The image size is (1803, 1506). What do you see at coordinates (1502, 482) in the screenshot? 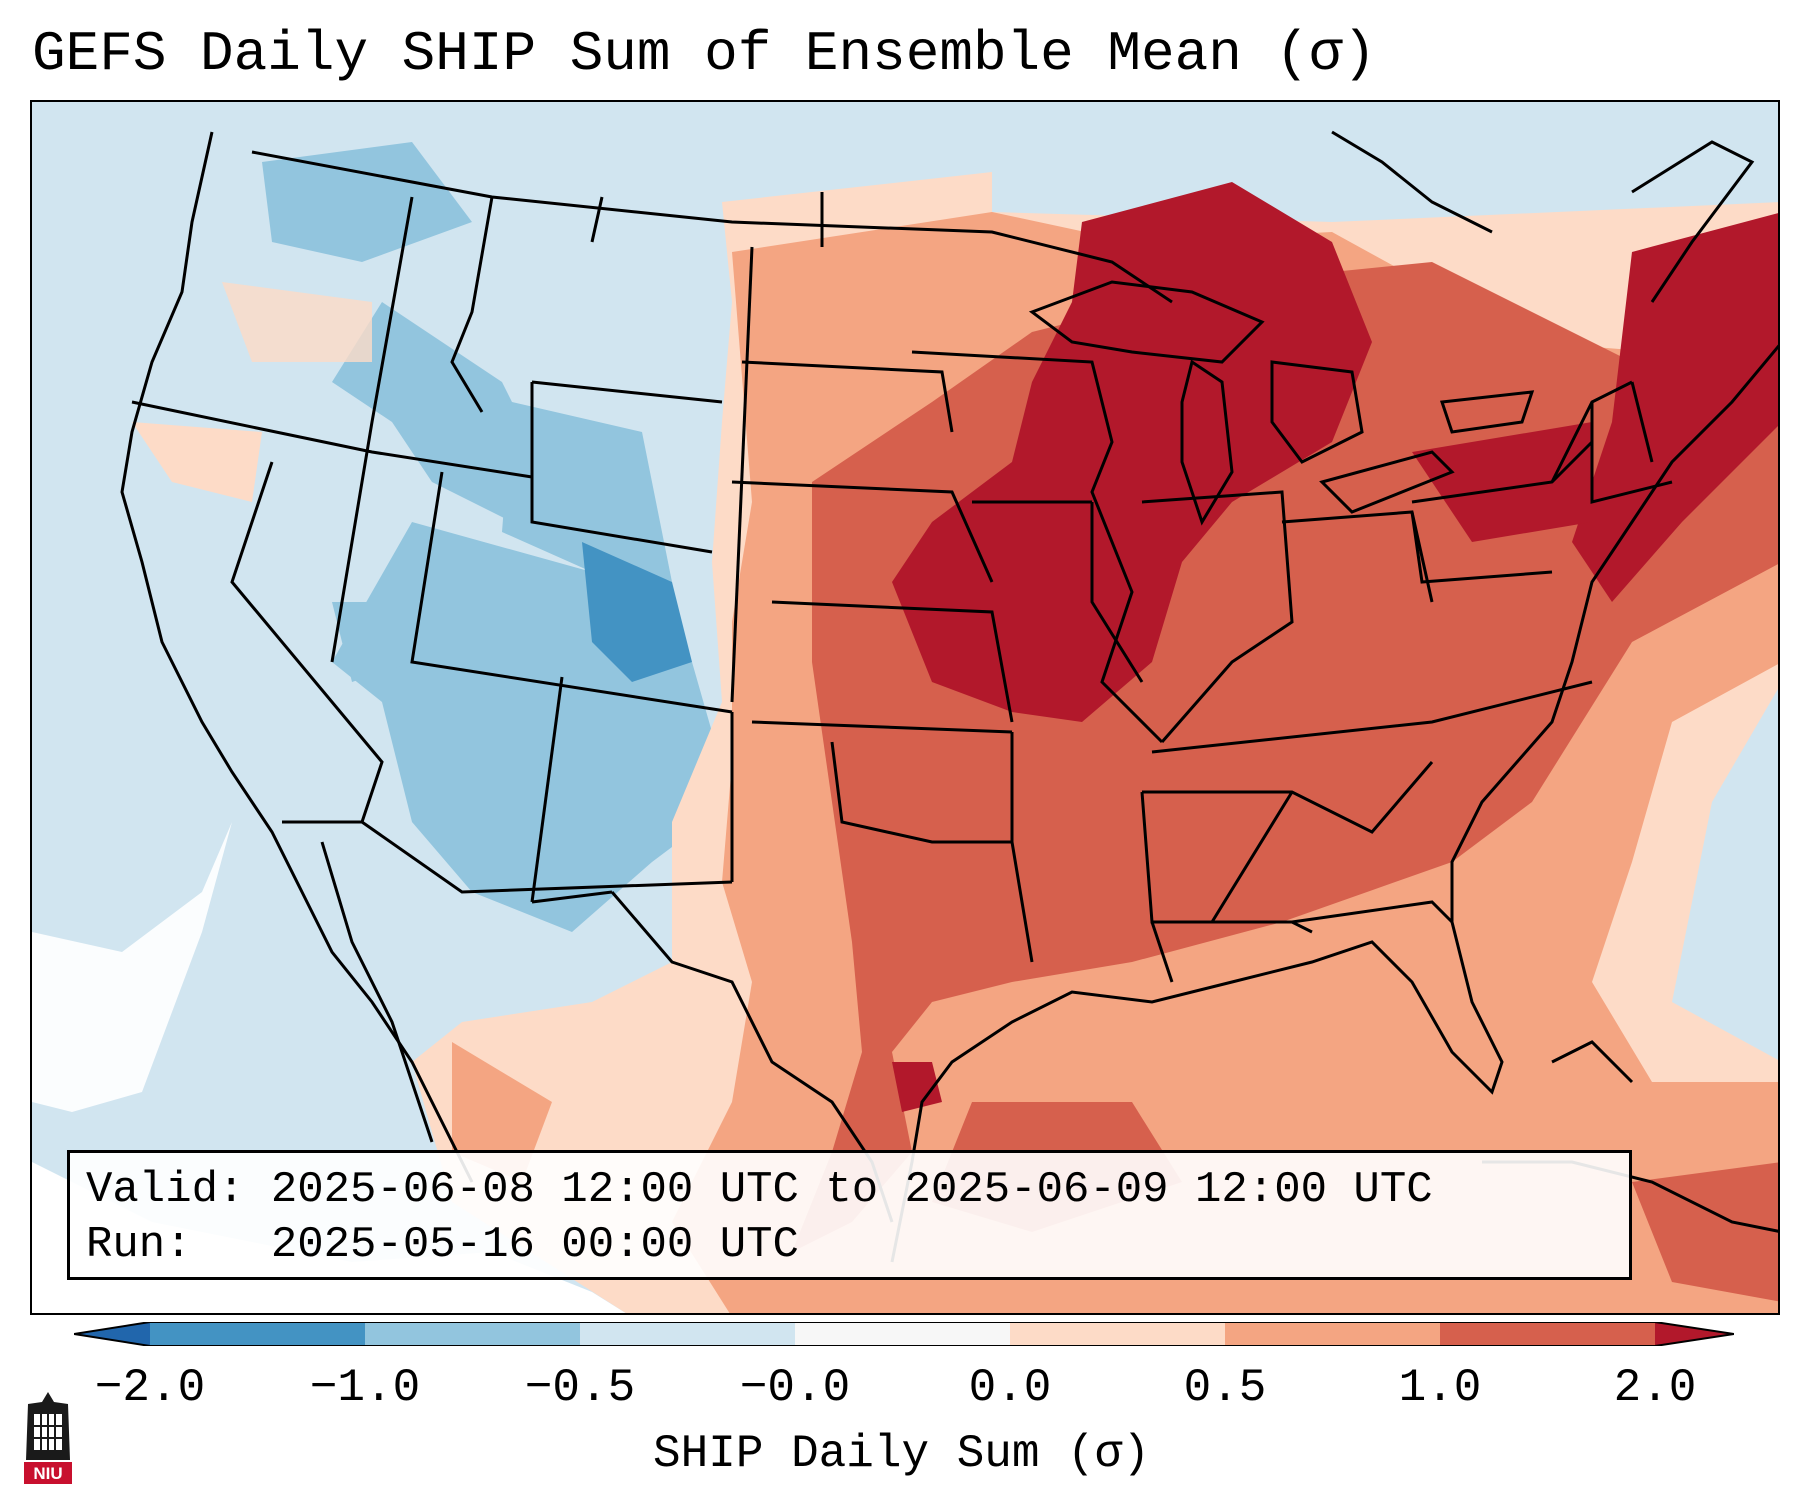
I see `strong-pos-anomaly-penn` at bounding box center [1502, 482].